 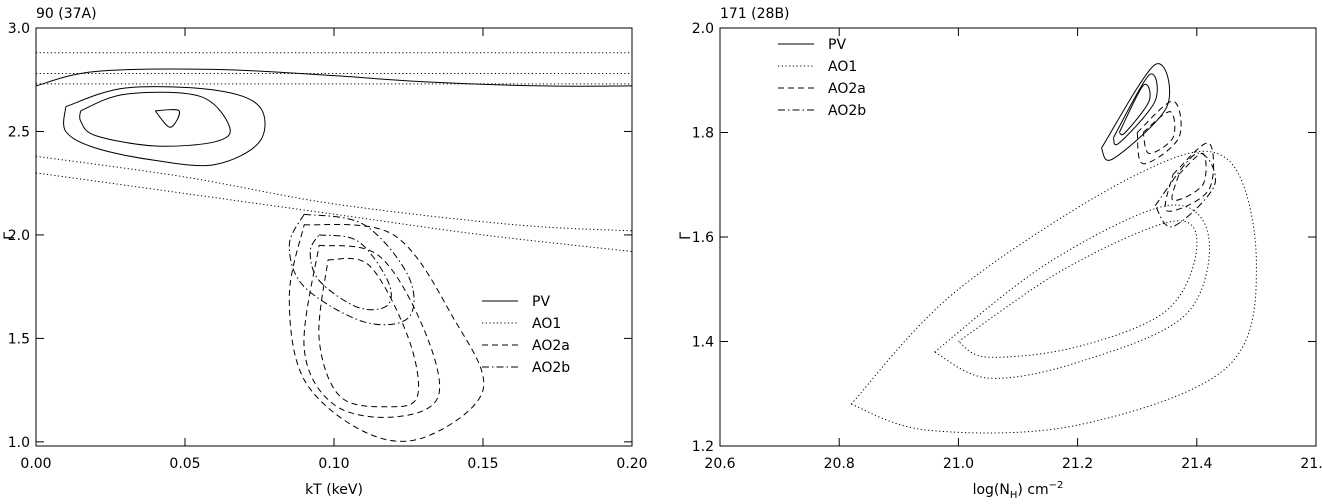 What do you see at coordinates (839, 464) in the screenshot?
I see `x-tick-label: 20.8` at bounding box center [839, 464].